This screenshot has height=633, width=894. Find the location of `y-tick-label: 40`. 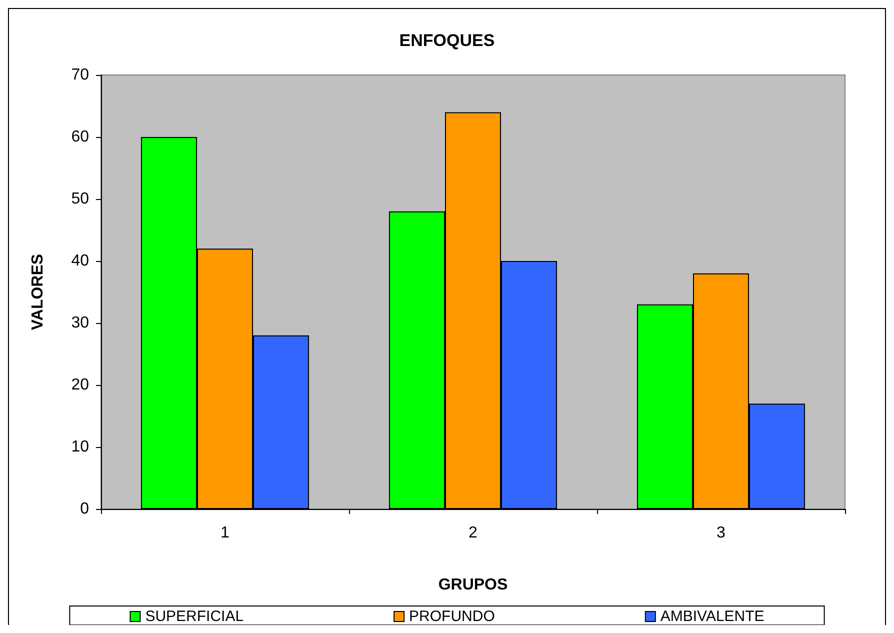

y-tick-label: 40 is located at coordinates (80, 261).